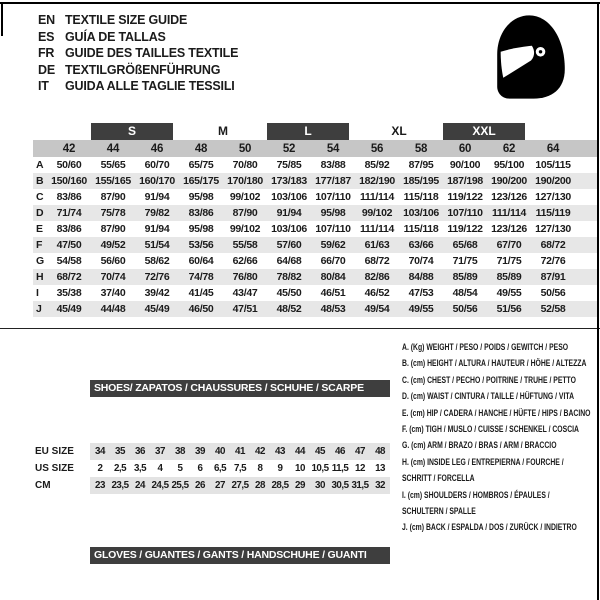  What do you see at coordinates (140, 468) in the screenshot?
I see `size-cell: 3,5` at bounding box center [140, 468].